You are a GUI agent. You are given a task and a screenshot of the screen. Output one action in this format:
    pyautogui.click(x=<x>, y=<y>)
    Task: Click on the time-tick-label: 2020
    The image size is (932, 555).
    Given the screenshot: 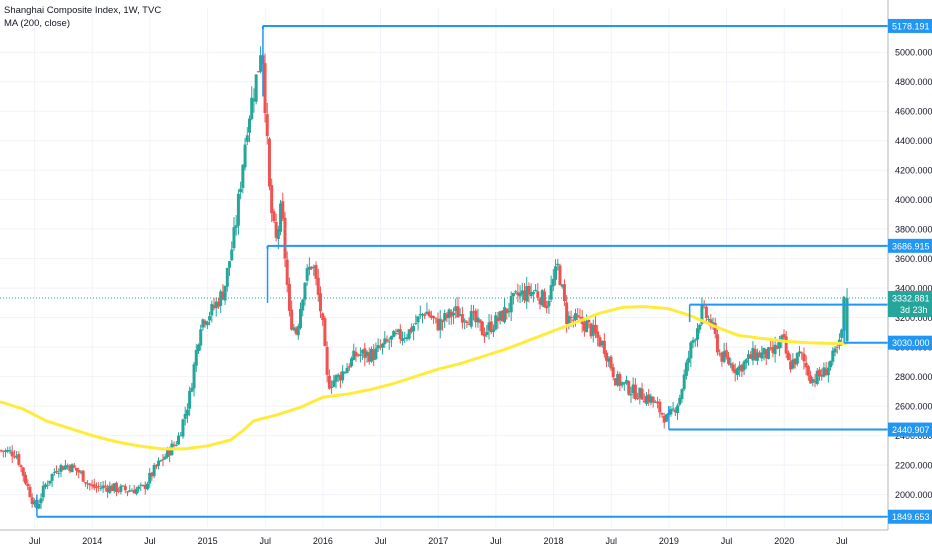 What is the action you would take?
    pyautogui.click(x=784, y=541)
    